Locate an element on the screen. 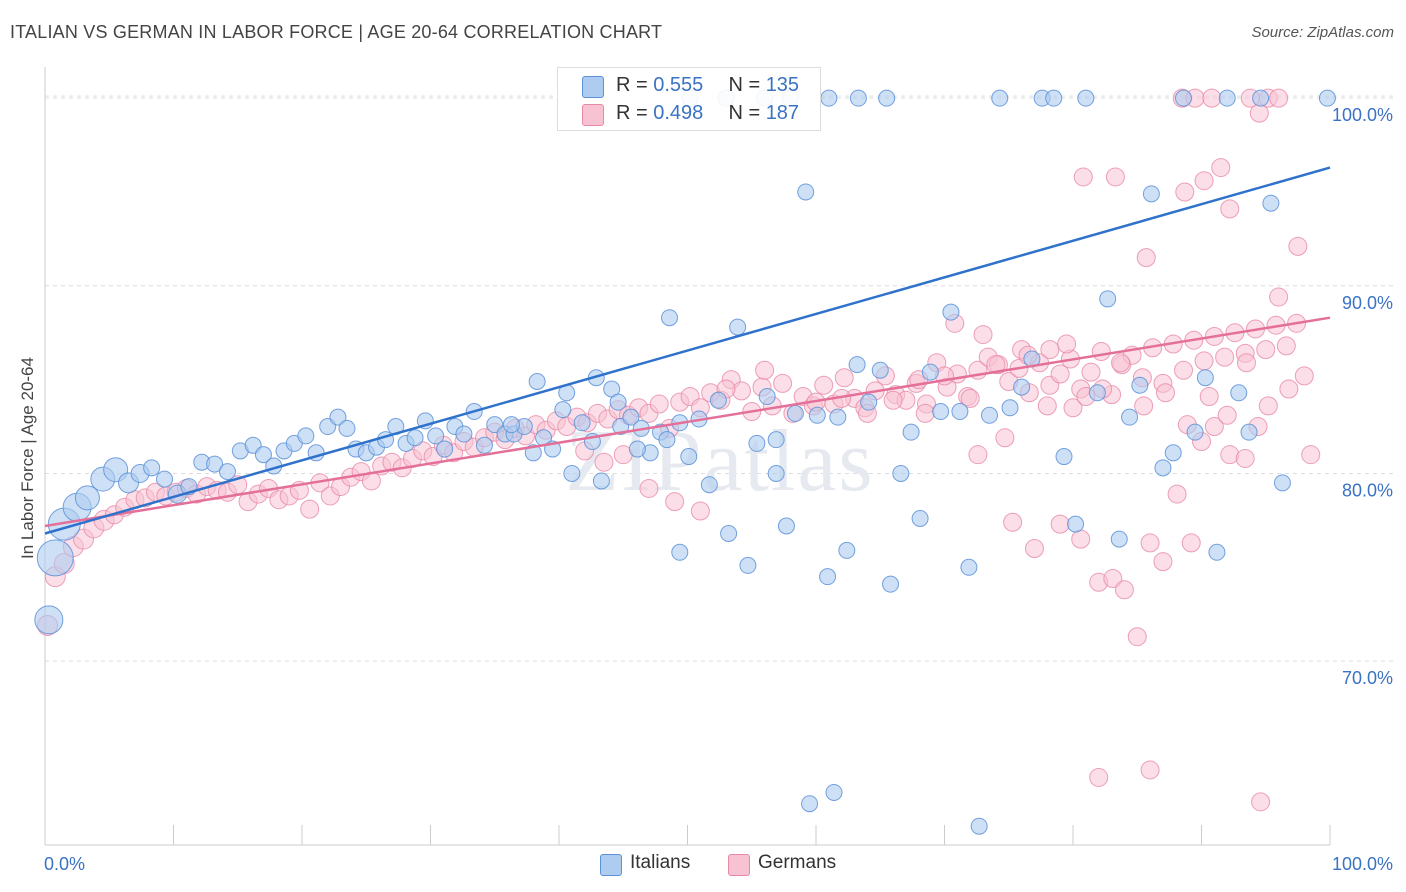 This screenshot has height=892, width=1406. y-tick-label: 100.0% is located at coordinates (1362, 115).